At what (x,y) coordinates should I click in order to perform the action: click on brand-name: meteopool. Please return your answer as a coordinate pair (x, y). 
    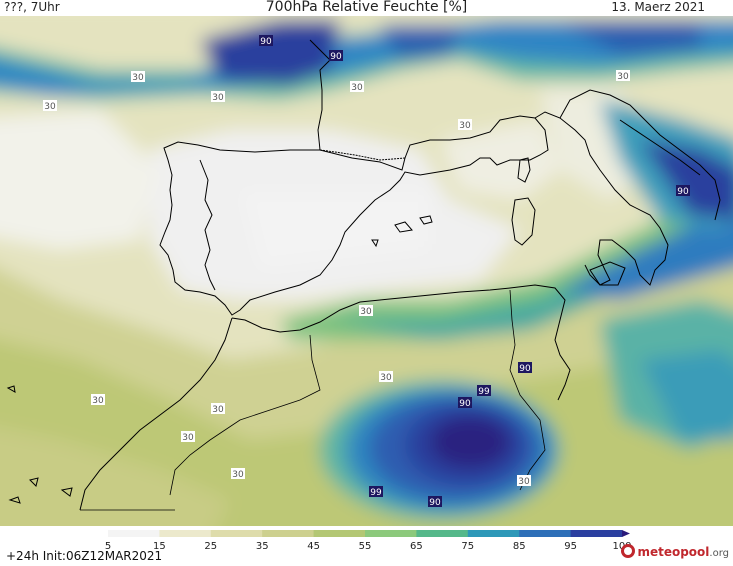
    Looking at the image, I should click on (673, 552).